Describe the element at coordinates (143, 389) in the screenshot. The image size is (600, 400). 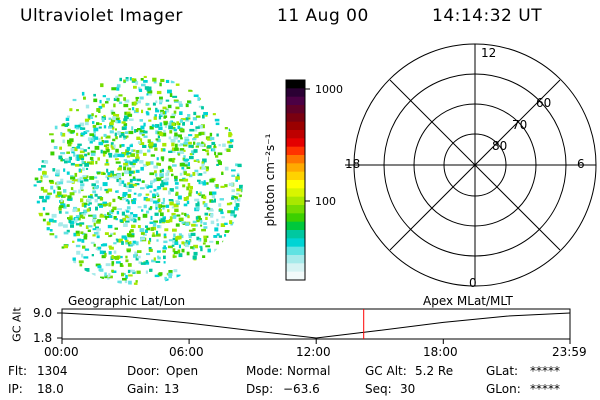
I see `gain-label: Gain:` at that location.